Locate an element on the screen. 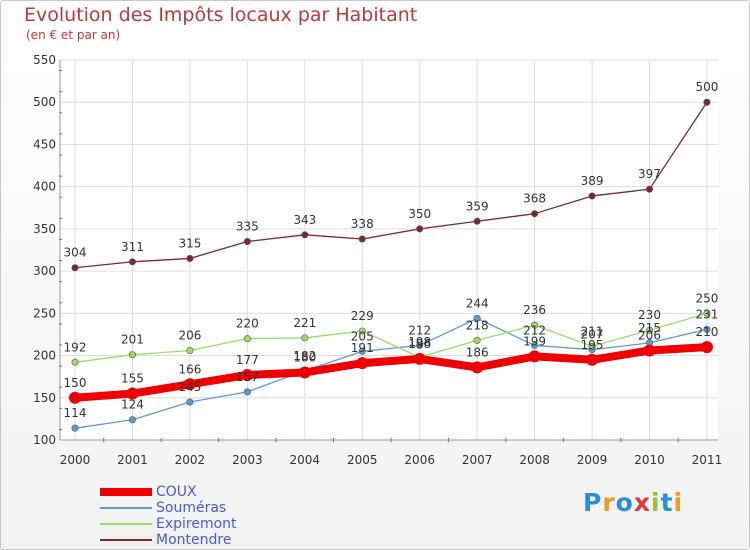 Image resolution: width=750 pixels, height=550 pixels. data-label-coux: 186 is located at coordinates (477, 352).